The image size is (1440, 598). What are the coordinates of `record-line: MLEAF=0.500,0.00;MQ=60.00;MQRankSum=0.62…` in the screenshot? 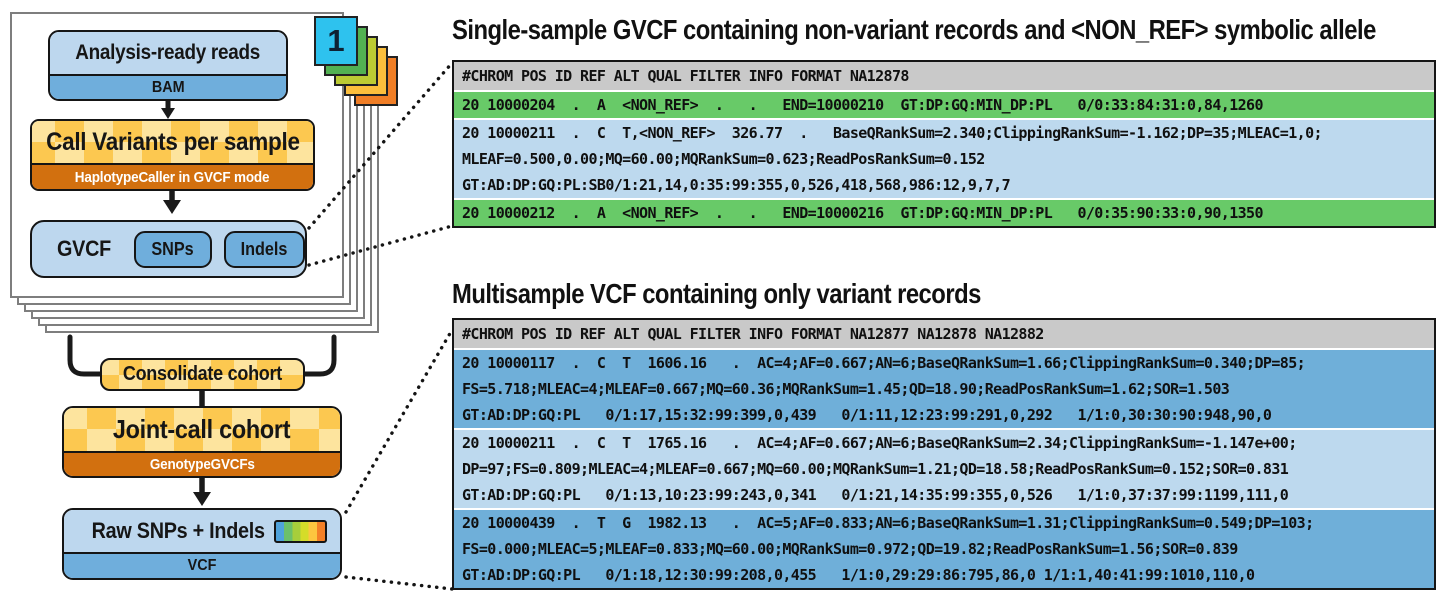 It's located at (723, 159).